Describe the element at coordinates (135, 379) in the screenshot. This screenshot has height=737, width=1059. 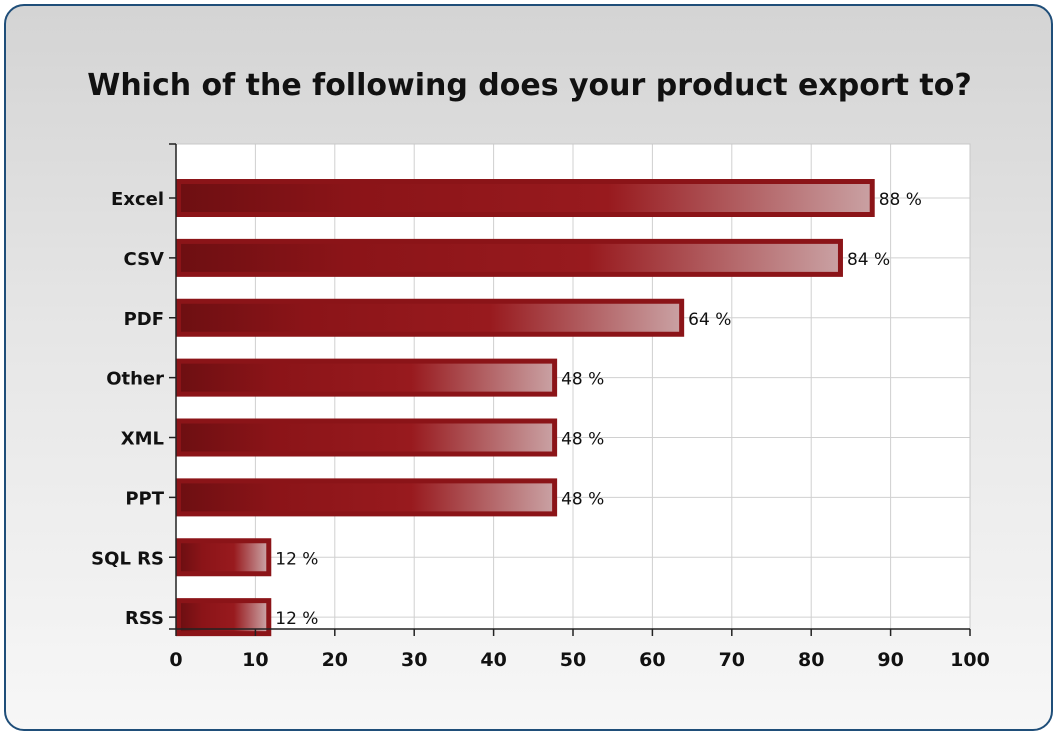
I see `category-label: Other` at that location.